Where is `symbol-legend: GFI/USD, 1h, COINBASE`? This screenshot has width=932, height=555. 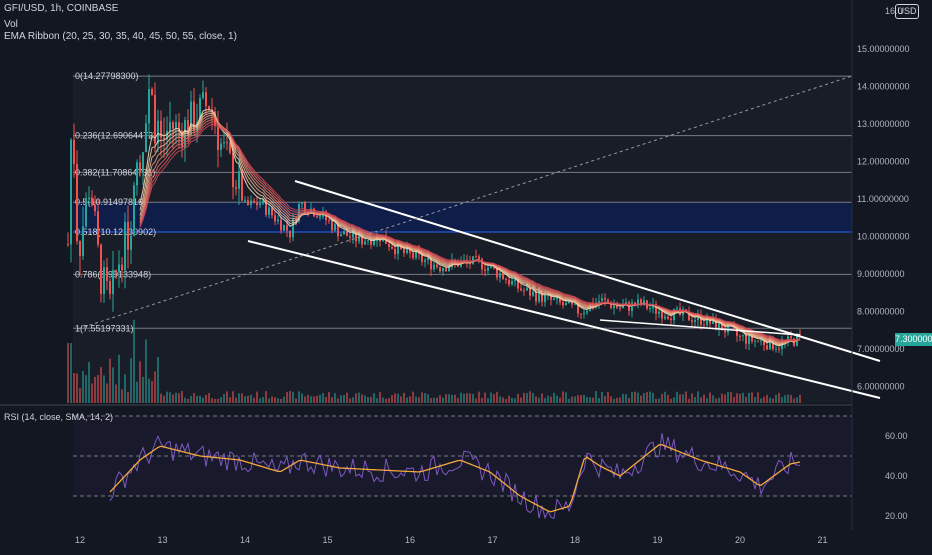 symbol-legend: GFI/USD, 1h, COINBASE is located at coordinates (61, 8).